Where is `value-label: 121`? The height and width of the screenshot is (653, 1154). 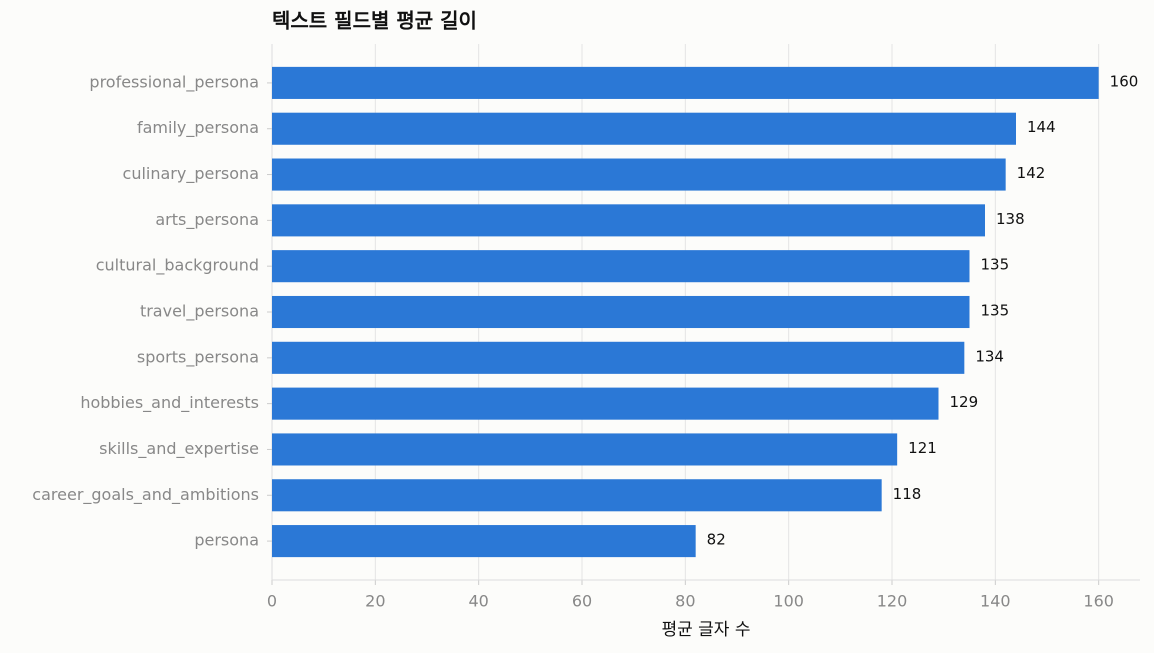 value-label: 121 is located at coordinates (922, 448).